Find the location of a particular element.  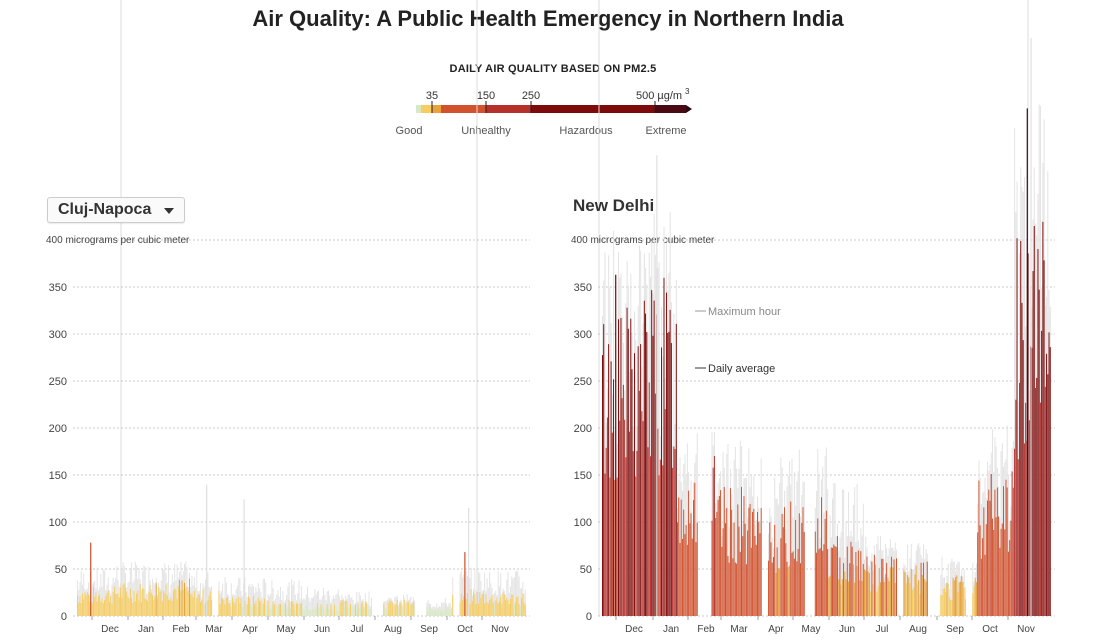

annotation-daily-average: Daily average is located at coordinates (741, 369).